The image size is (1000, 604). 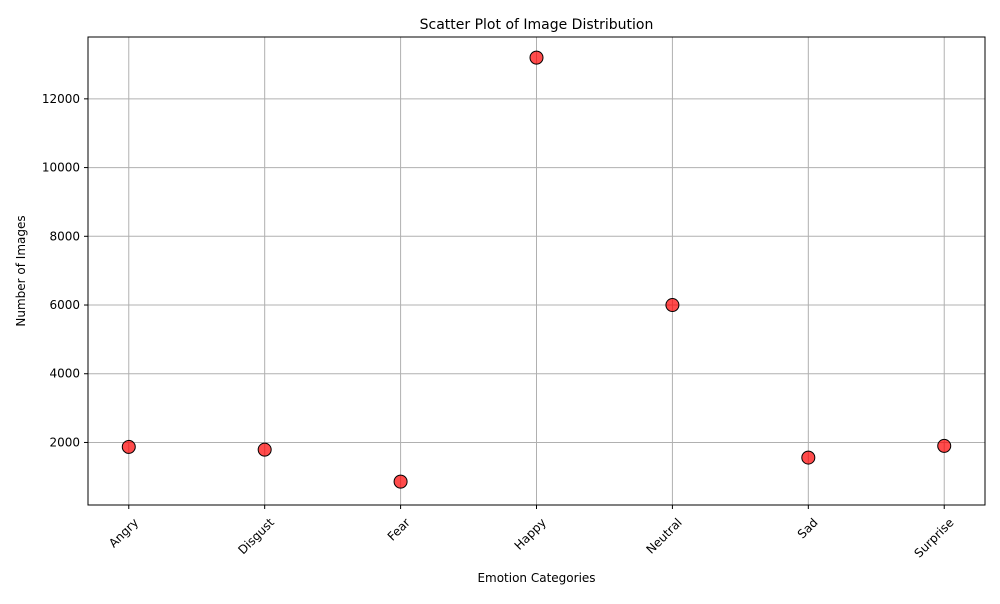 What do you see at coordinates (61, 168) in the screenshot?
I see `y-tick-label: 10000` at bounding box center [61, 168].